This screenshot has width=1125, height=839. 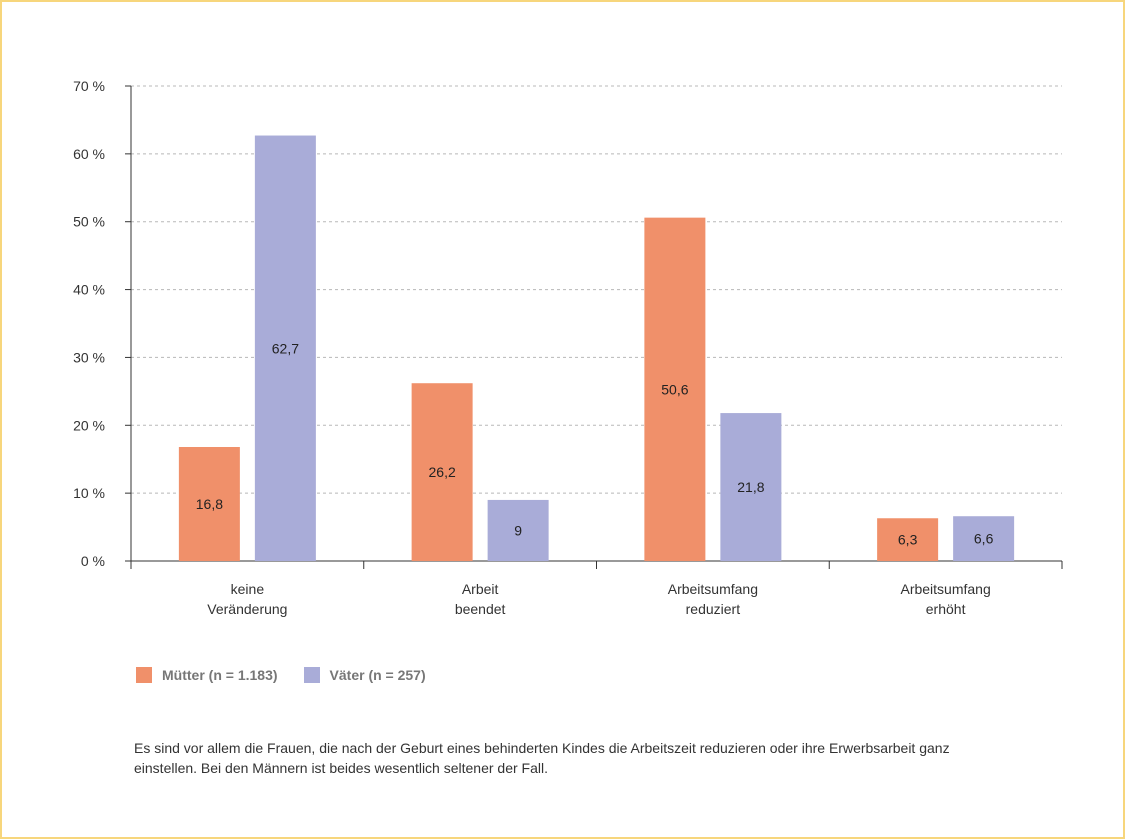 I want to click on legend-item-vaeter: Väter (n = 257), so click(x=364, y=675).